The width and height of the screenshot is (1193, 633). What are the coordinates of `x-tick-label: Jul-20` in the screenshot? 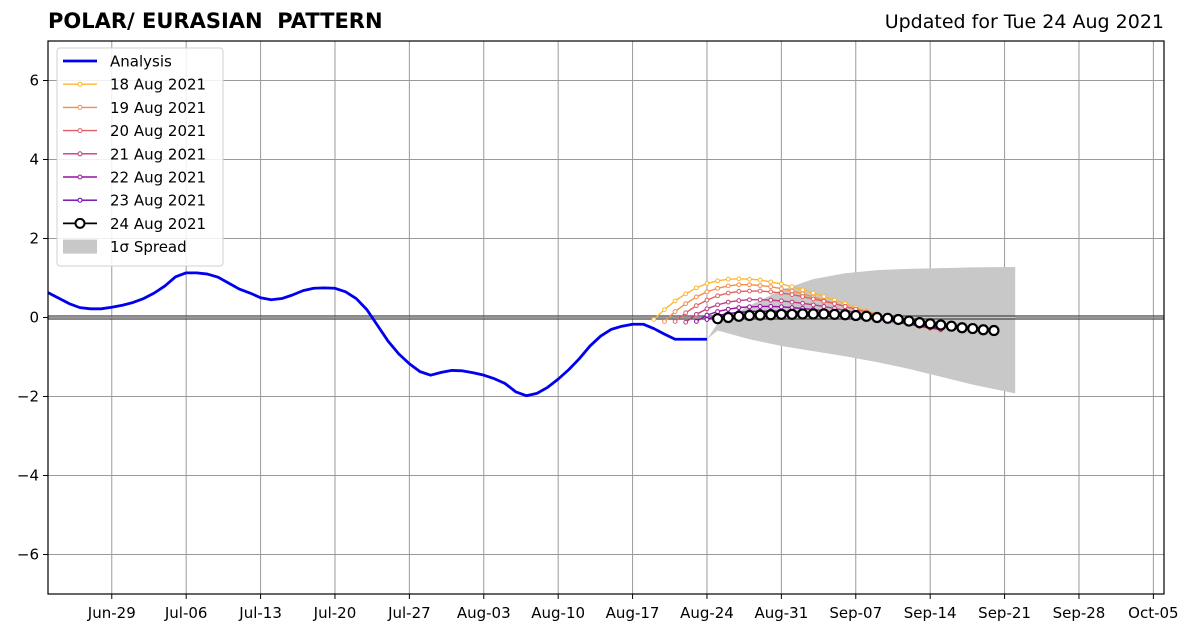 It's located at (335, 613).